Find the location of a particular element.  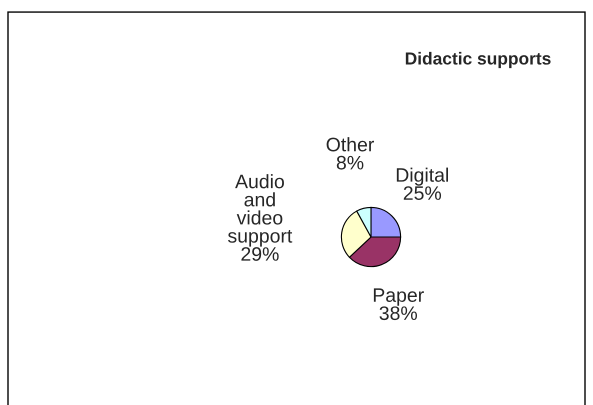

slice-label: Paper is located at coordinates (399, 297).